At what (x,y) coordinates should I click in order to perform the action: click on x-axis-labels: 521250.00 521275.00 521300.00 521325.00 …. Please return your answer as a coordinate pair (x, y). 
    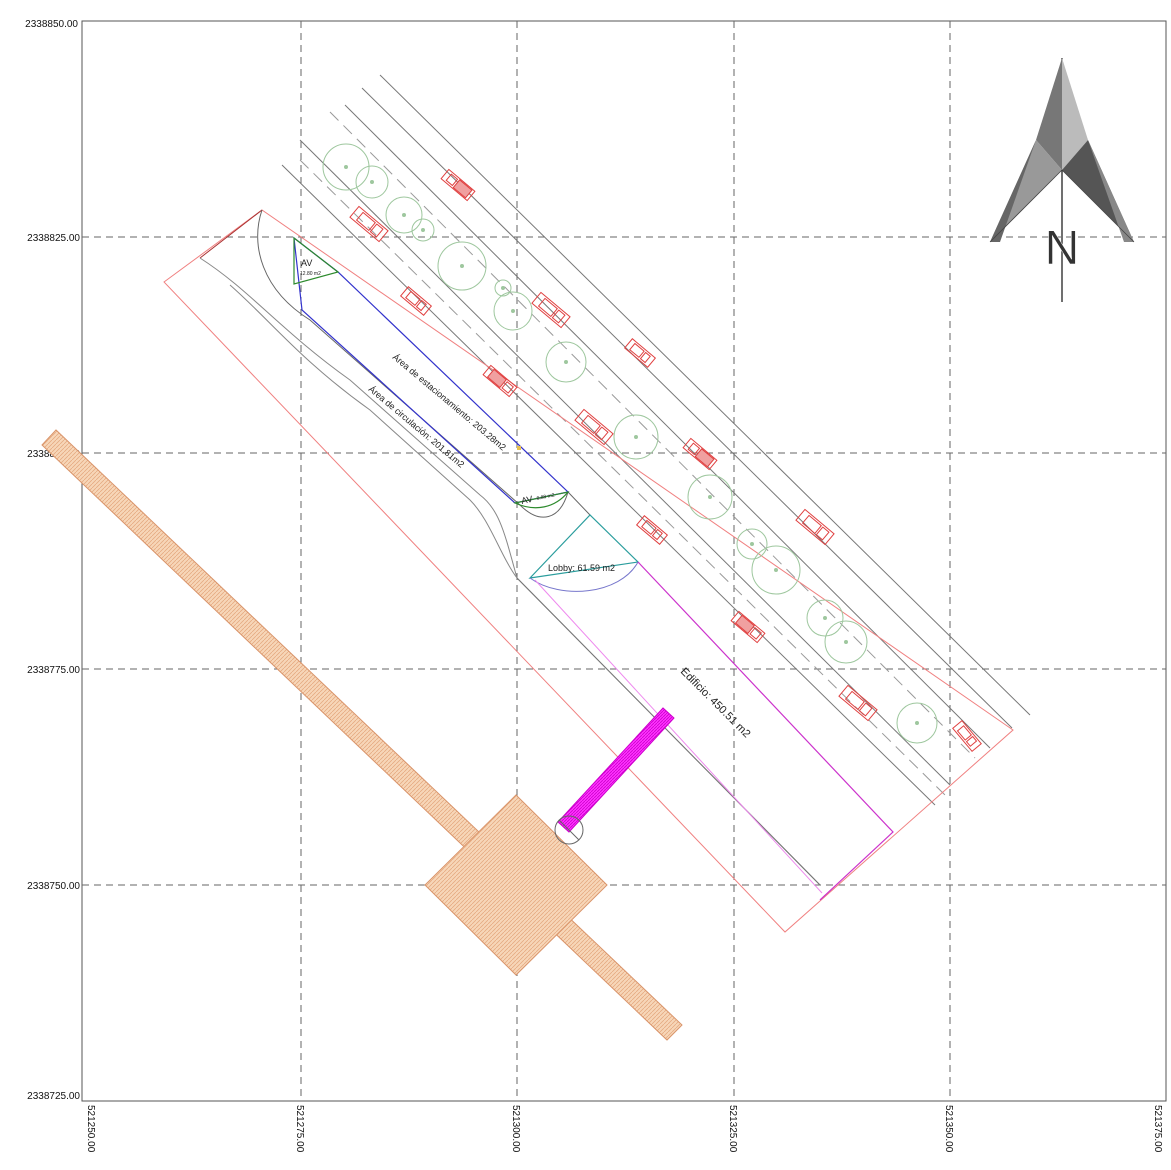
    Looking at the image, I should click on (624, 1129).